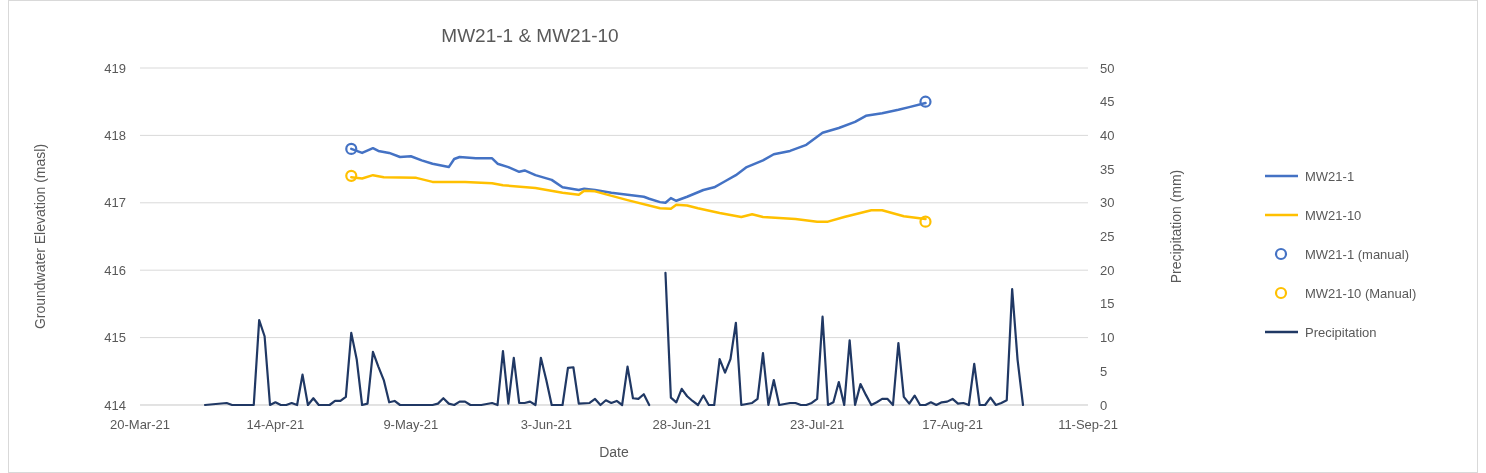 This screenshot has width=1486, height=473. What do you see at coordinates (1357, 254) in the screenshot?
I see `legend-label: MW21-1 (manual)` at bounding box center [1357, 254].